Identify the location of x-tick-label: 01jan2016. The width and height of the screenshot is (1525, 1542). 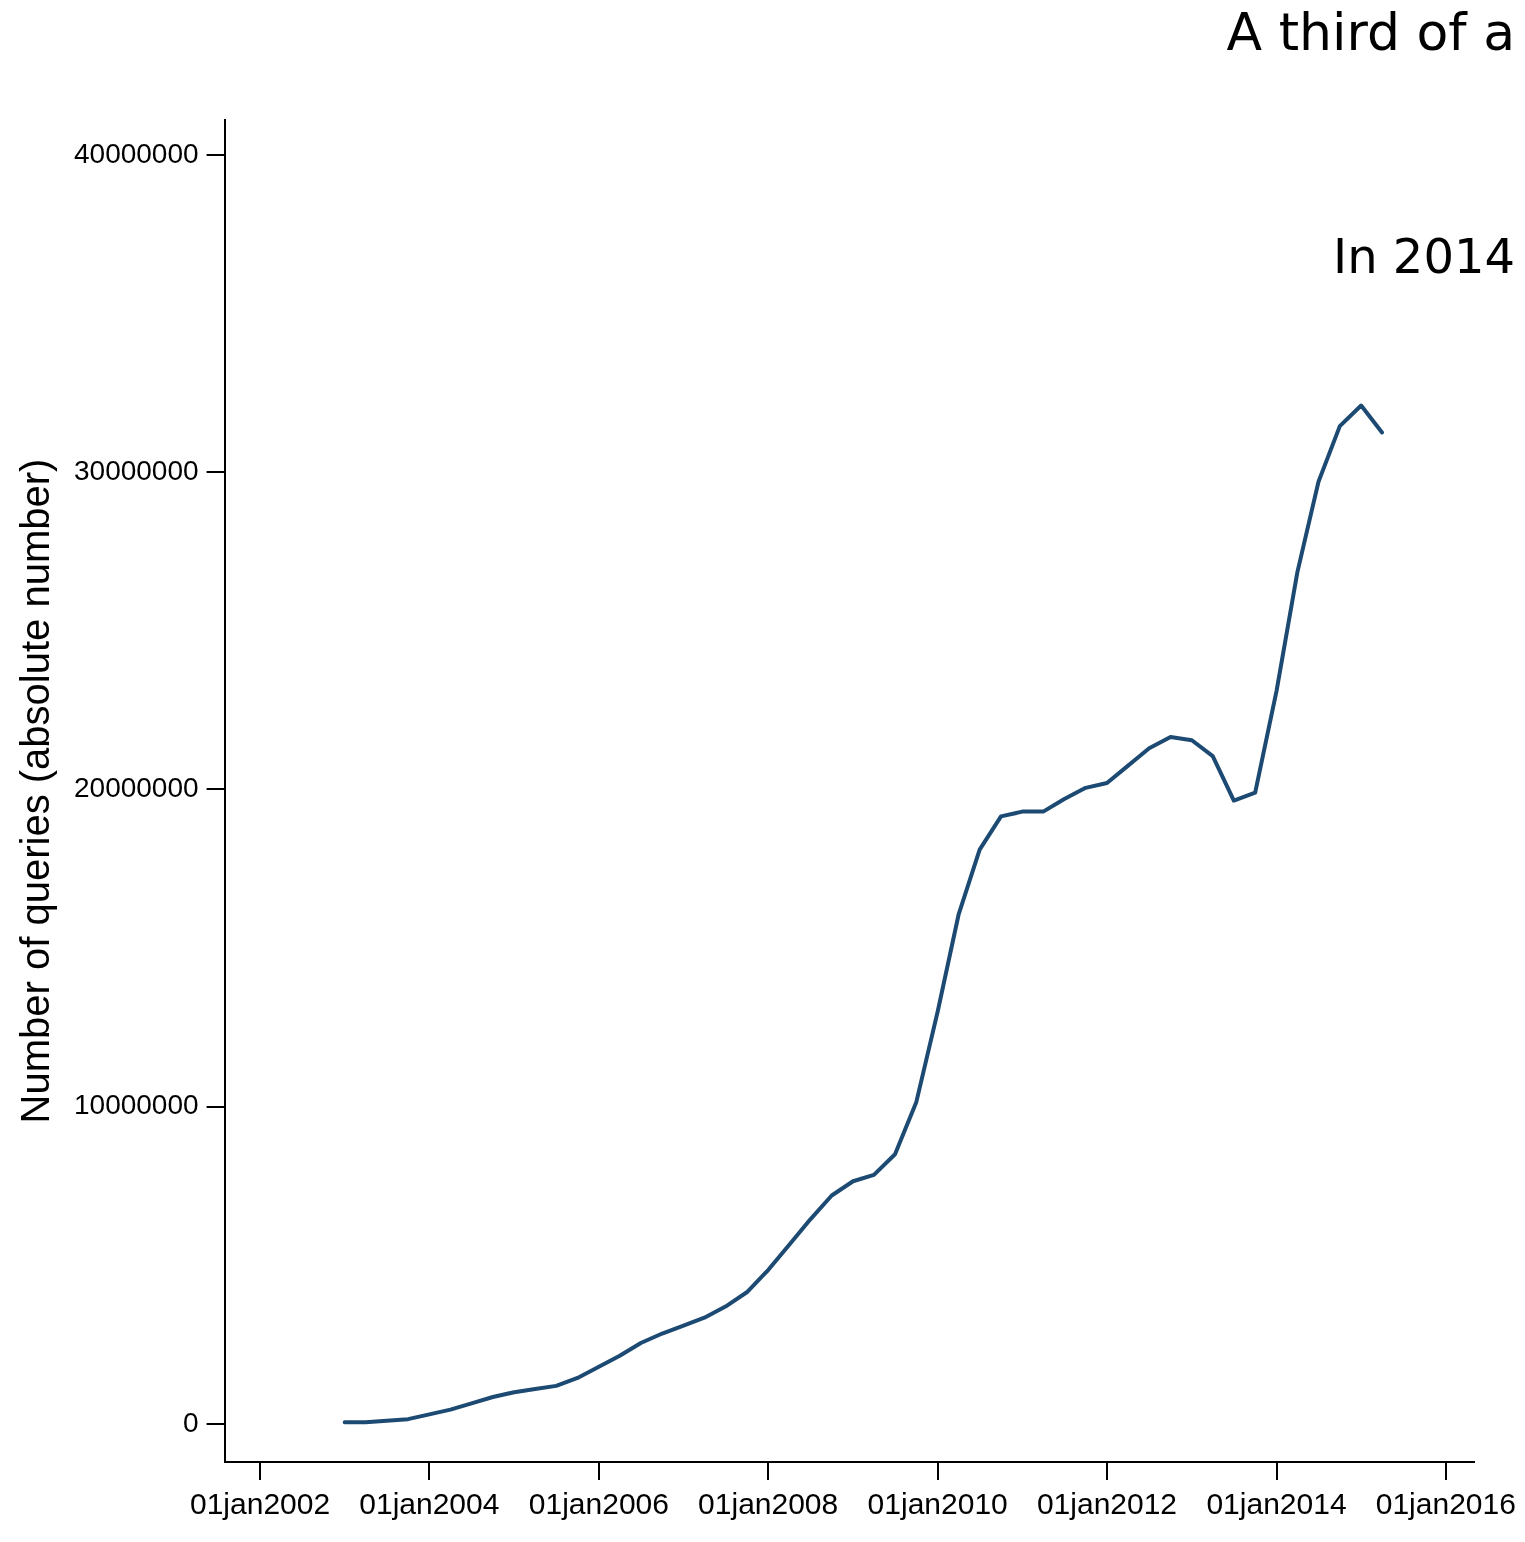
(1445, 1504).